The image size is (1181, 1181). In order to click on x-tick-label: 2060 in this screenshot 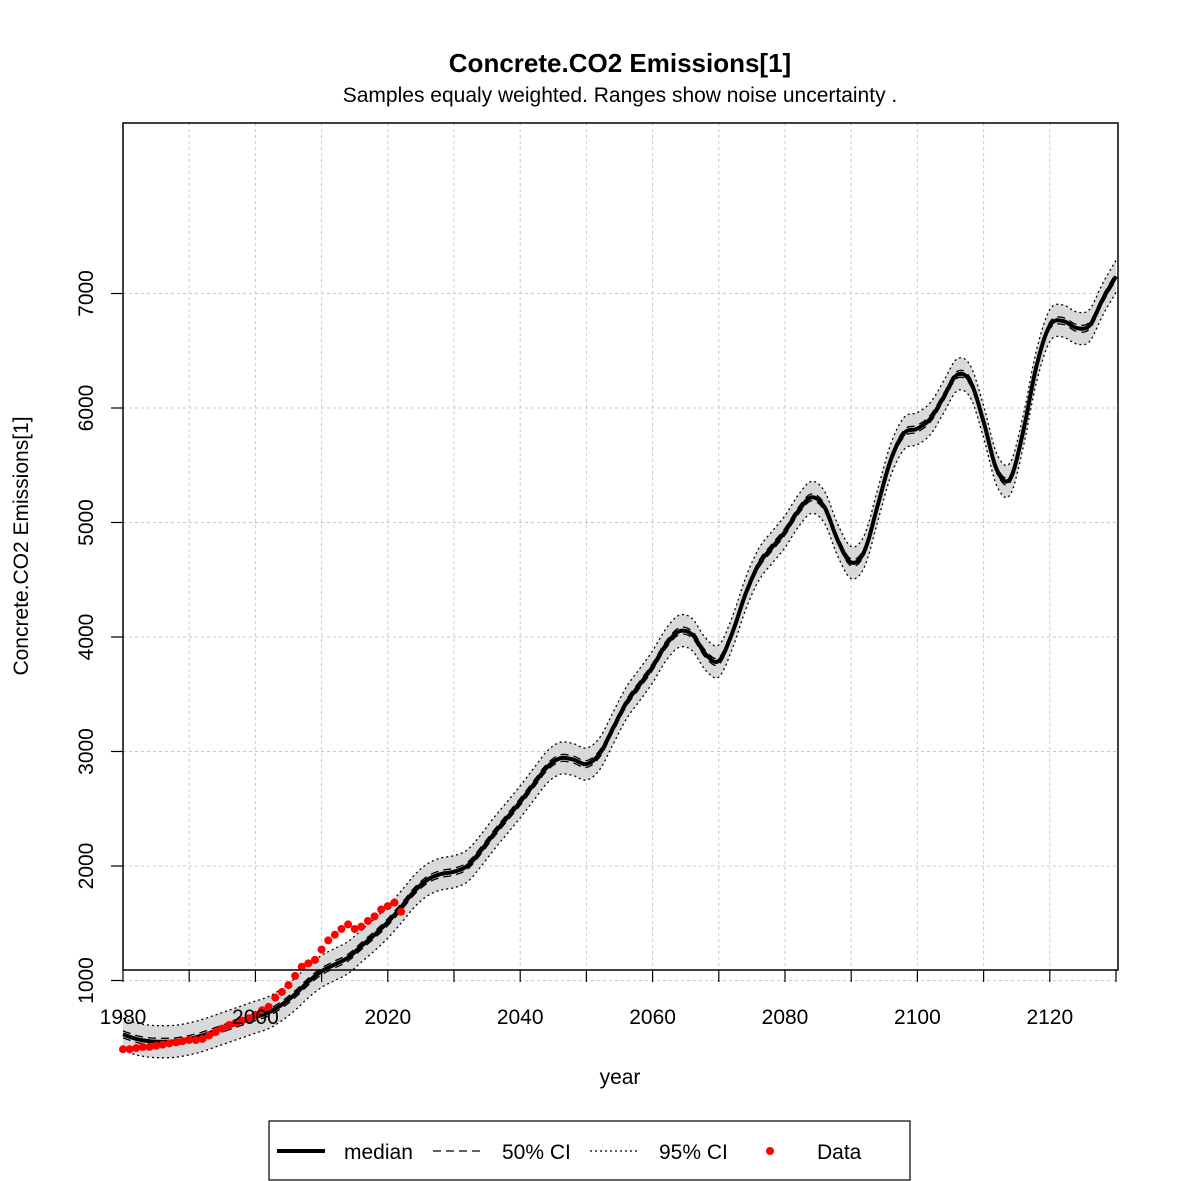, I will do `click(652, 1017)`.